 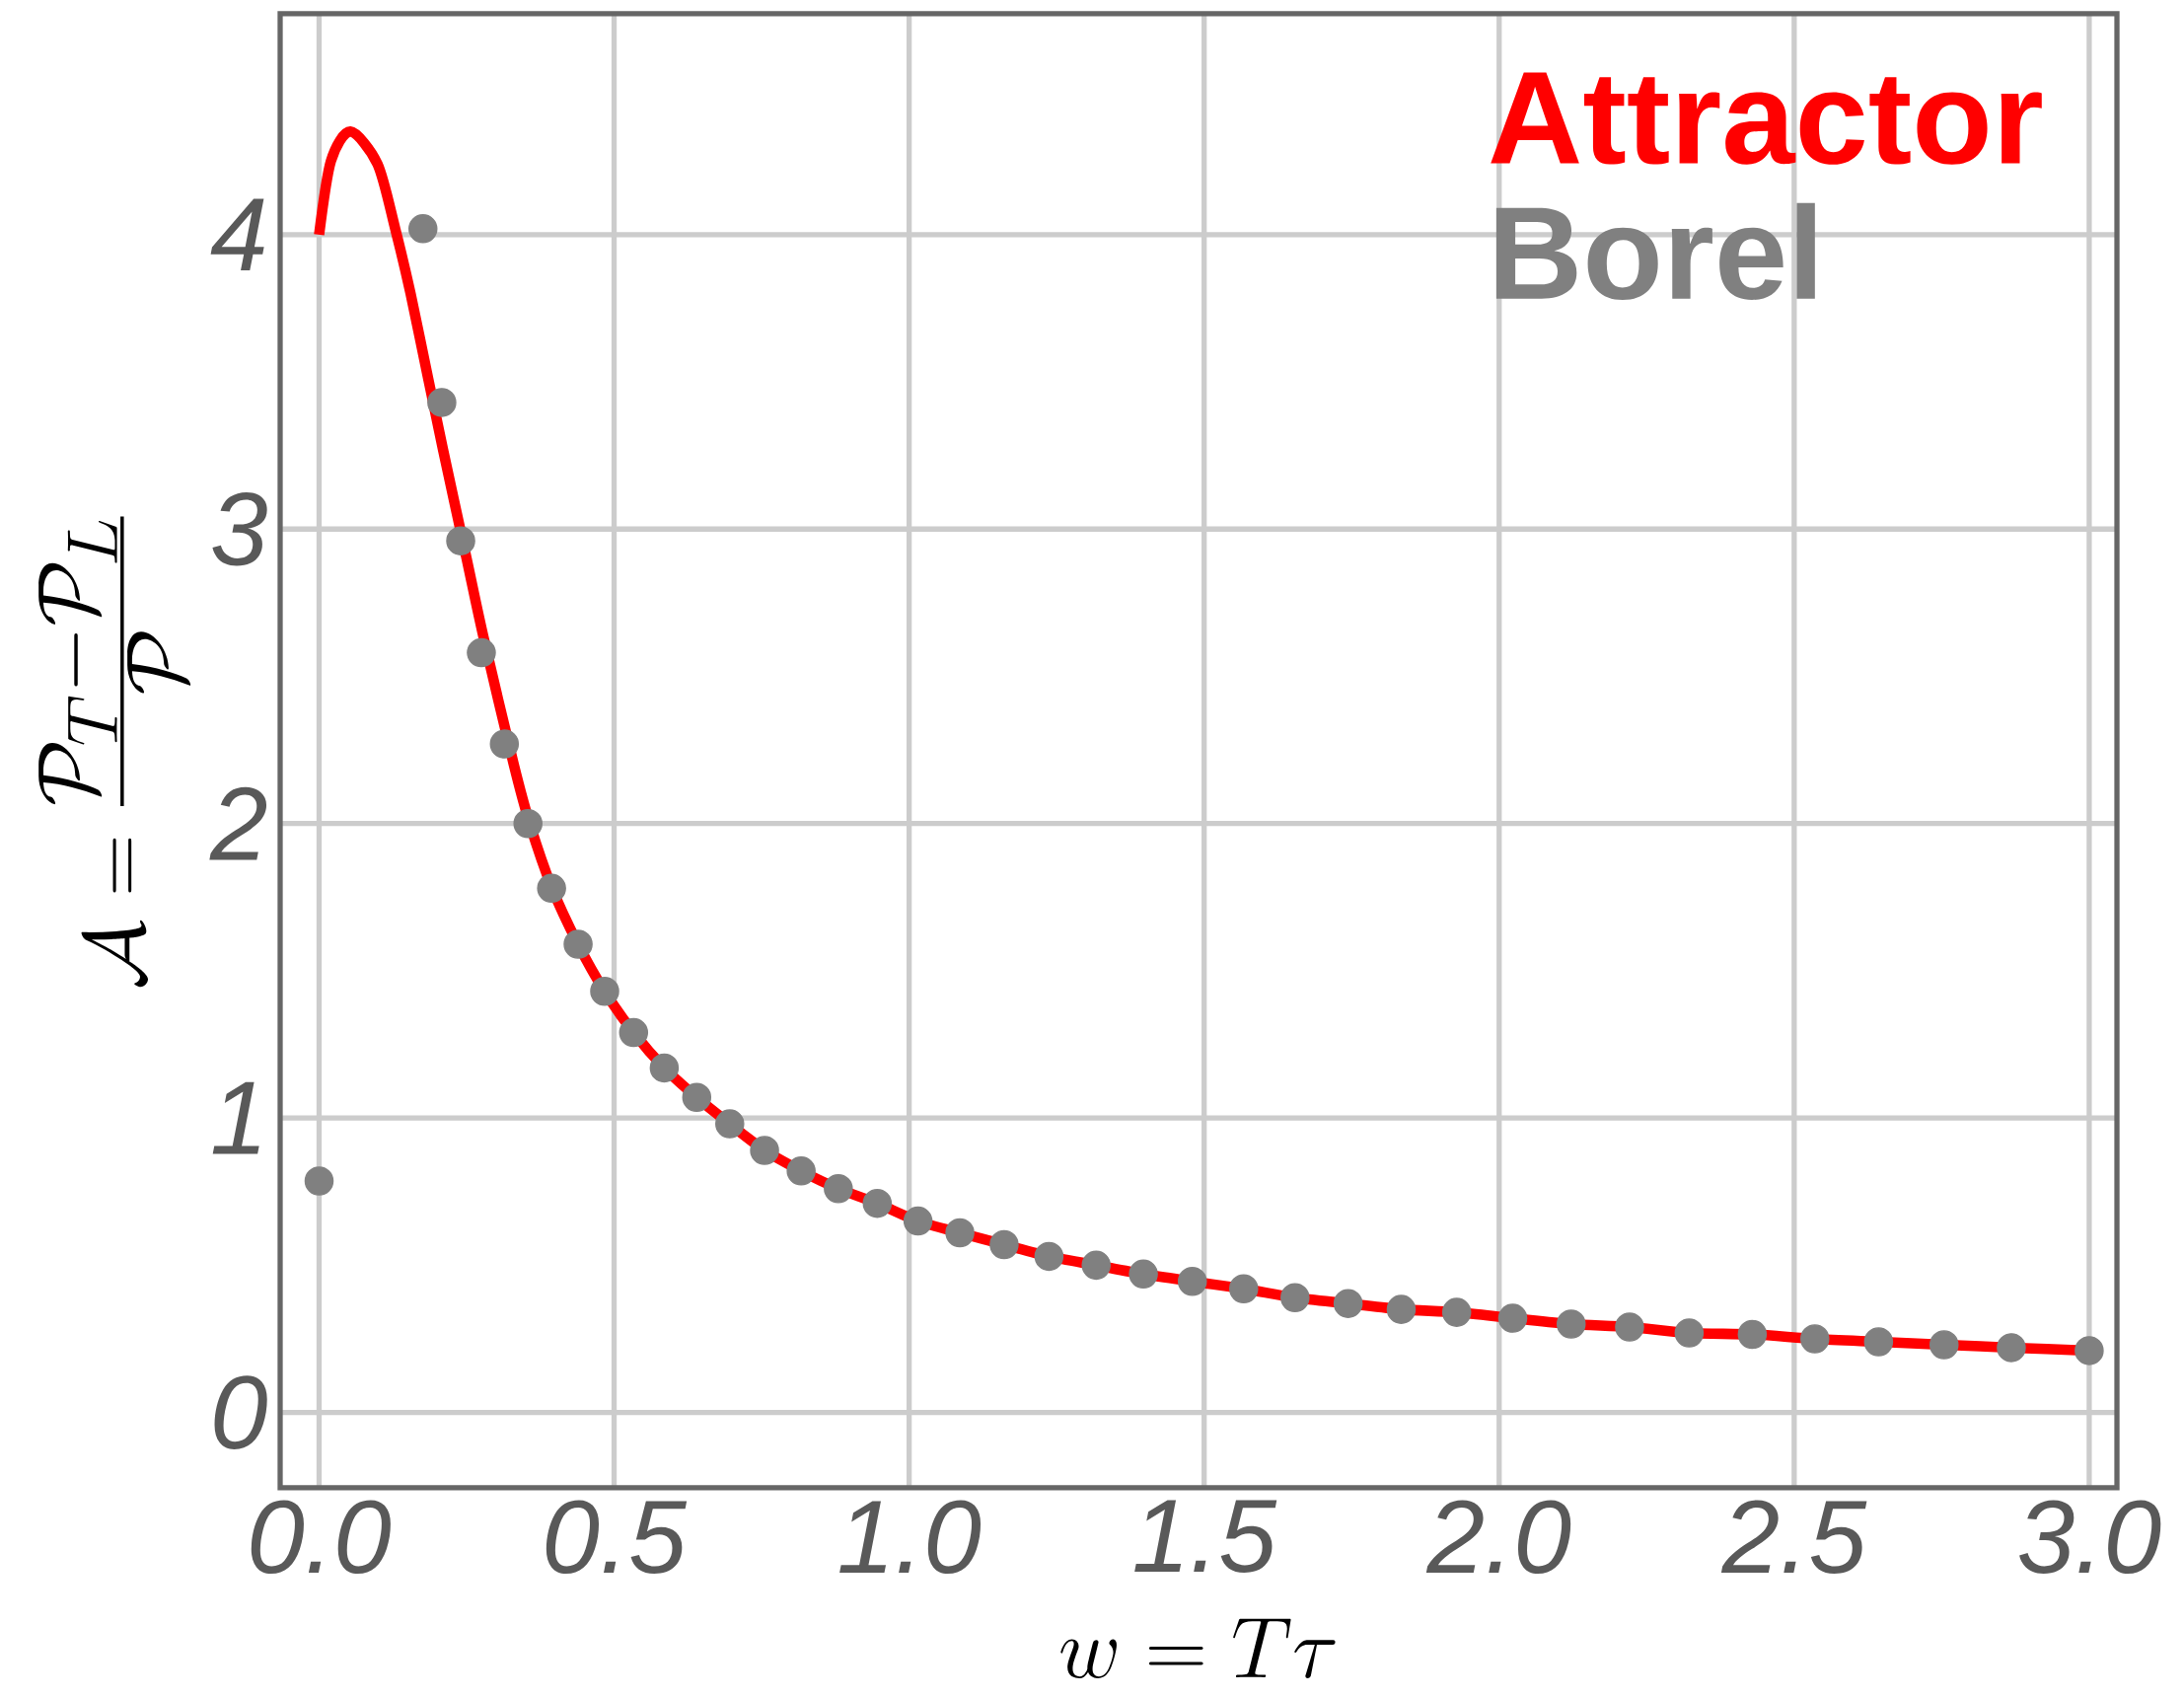 I want to click on x-tick-label: 0.5, so click(x=617, y=1537).